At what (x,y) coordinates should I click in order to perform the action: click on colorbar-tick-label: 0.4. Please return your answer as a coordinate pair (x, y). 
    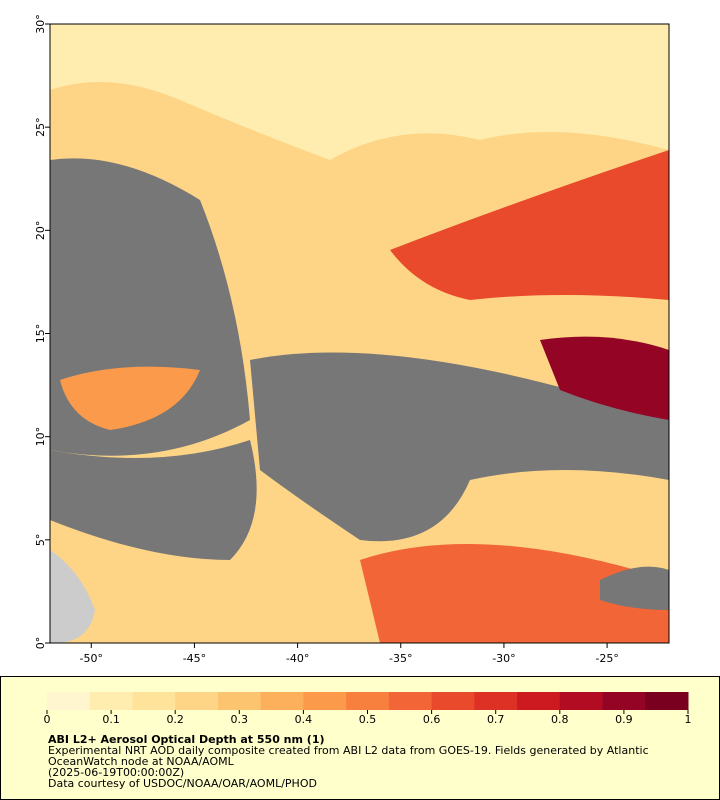
    Looking at the image, I should click on (304, 719).